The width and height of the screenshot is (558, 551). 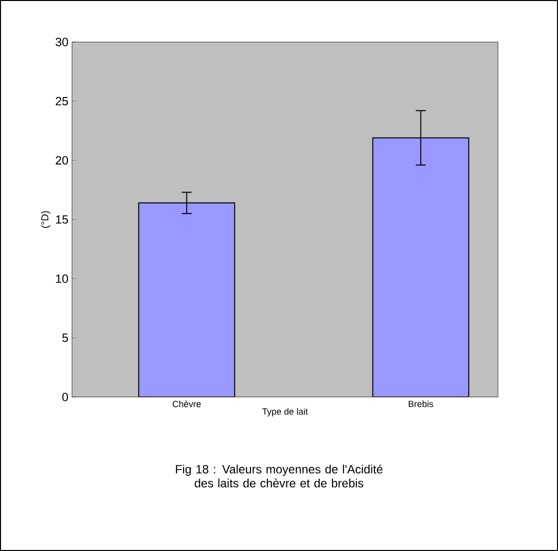 I want to click on y-tick-label: 20, so click(x=62, y=160).